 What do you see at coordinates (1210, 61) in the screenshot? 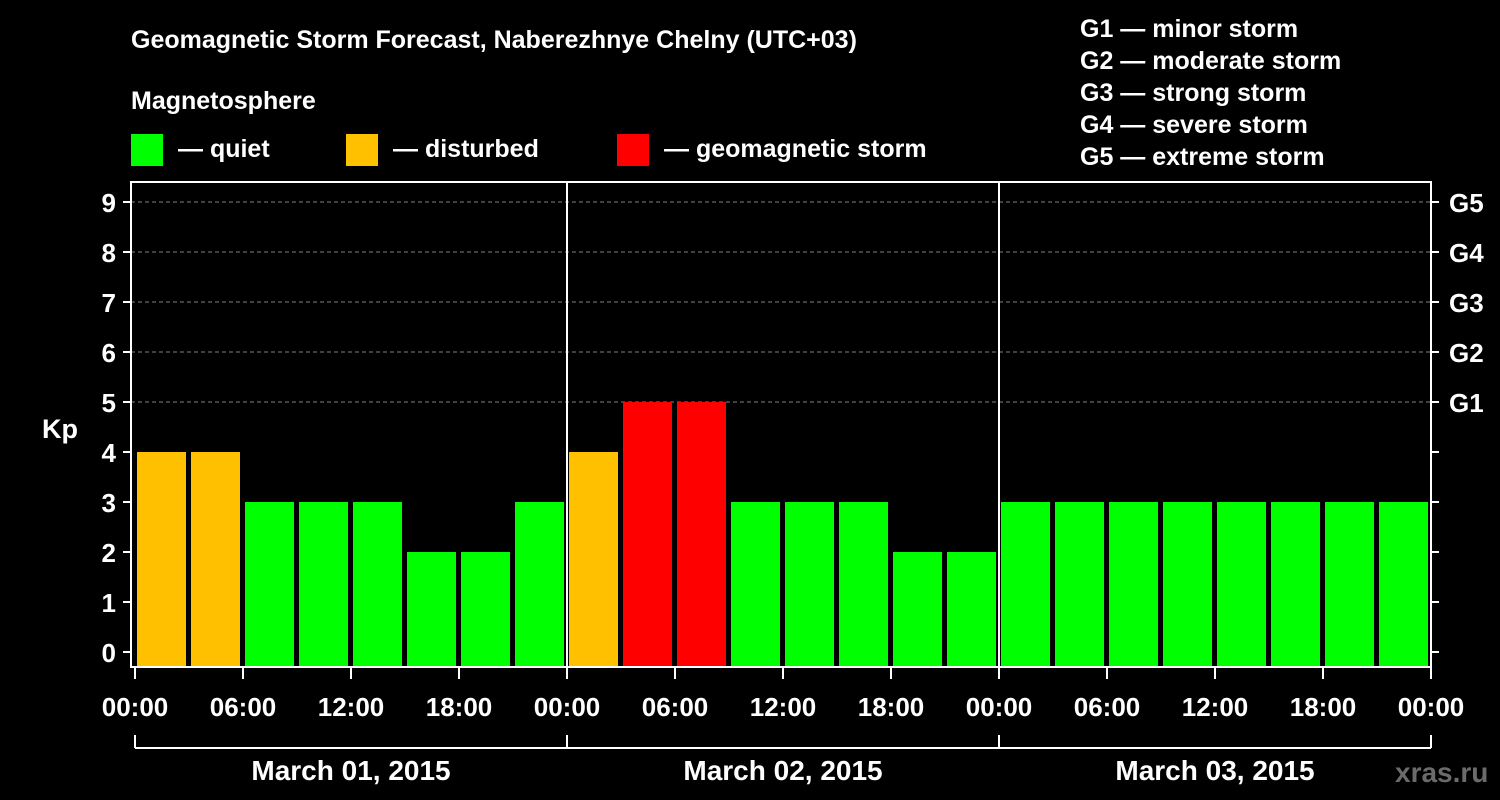
I see `storm-scale-item: G2 — moderate storm` at bounding box center [1210, 61].